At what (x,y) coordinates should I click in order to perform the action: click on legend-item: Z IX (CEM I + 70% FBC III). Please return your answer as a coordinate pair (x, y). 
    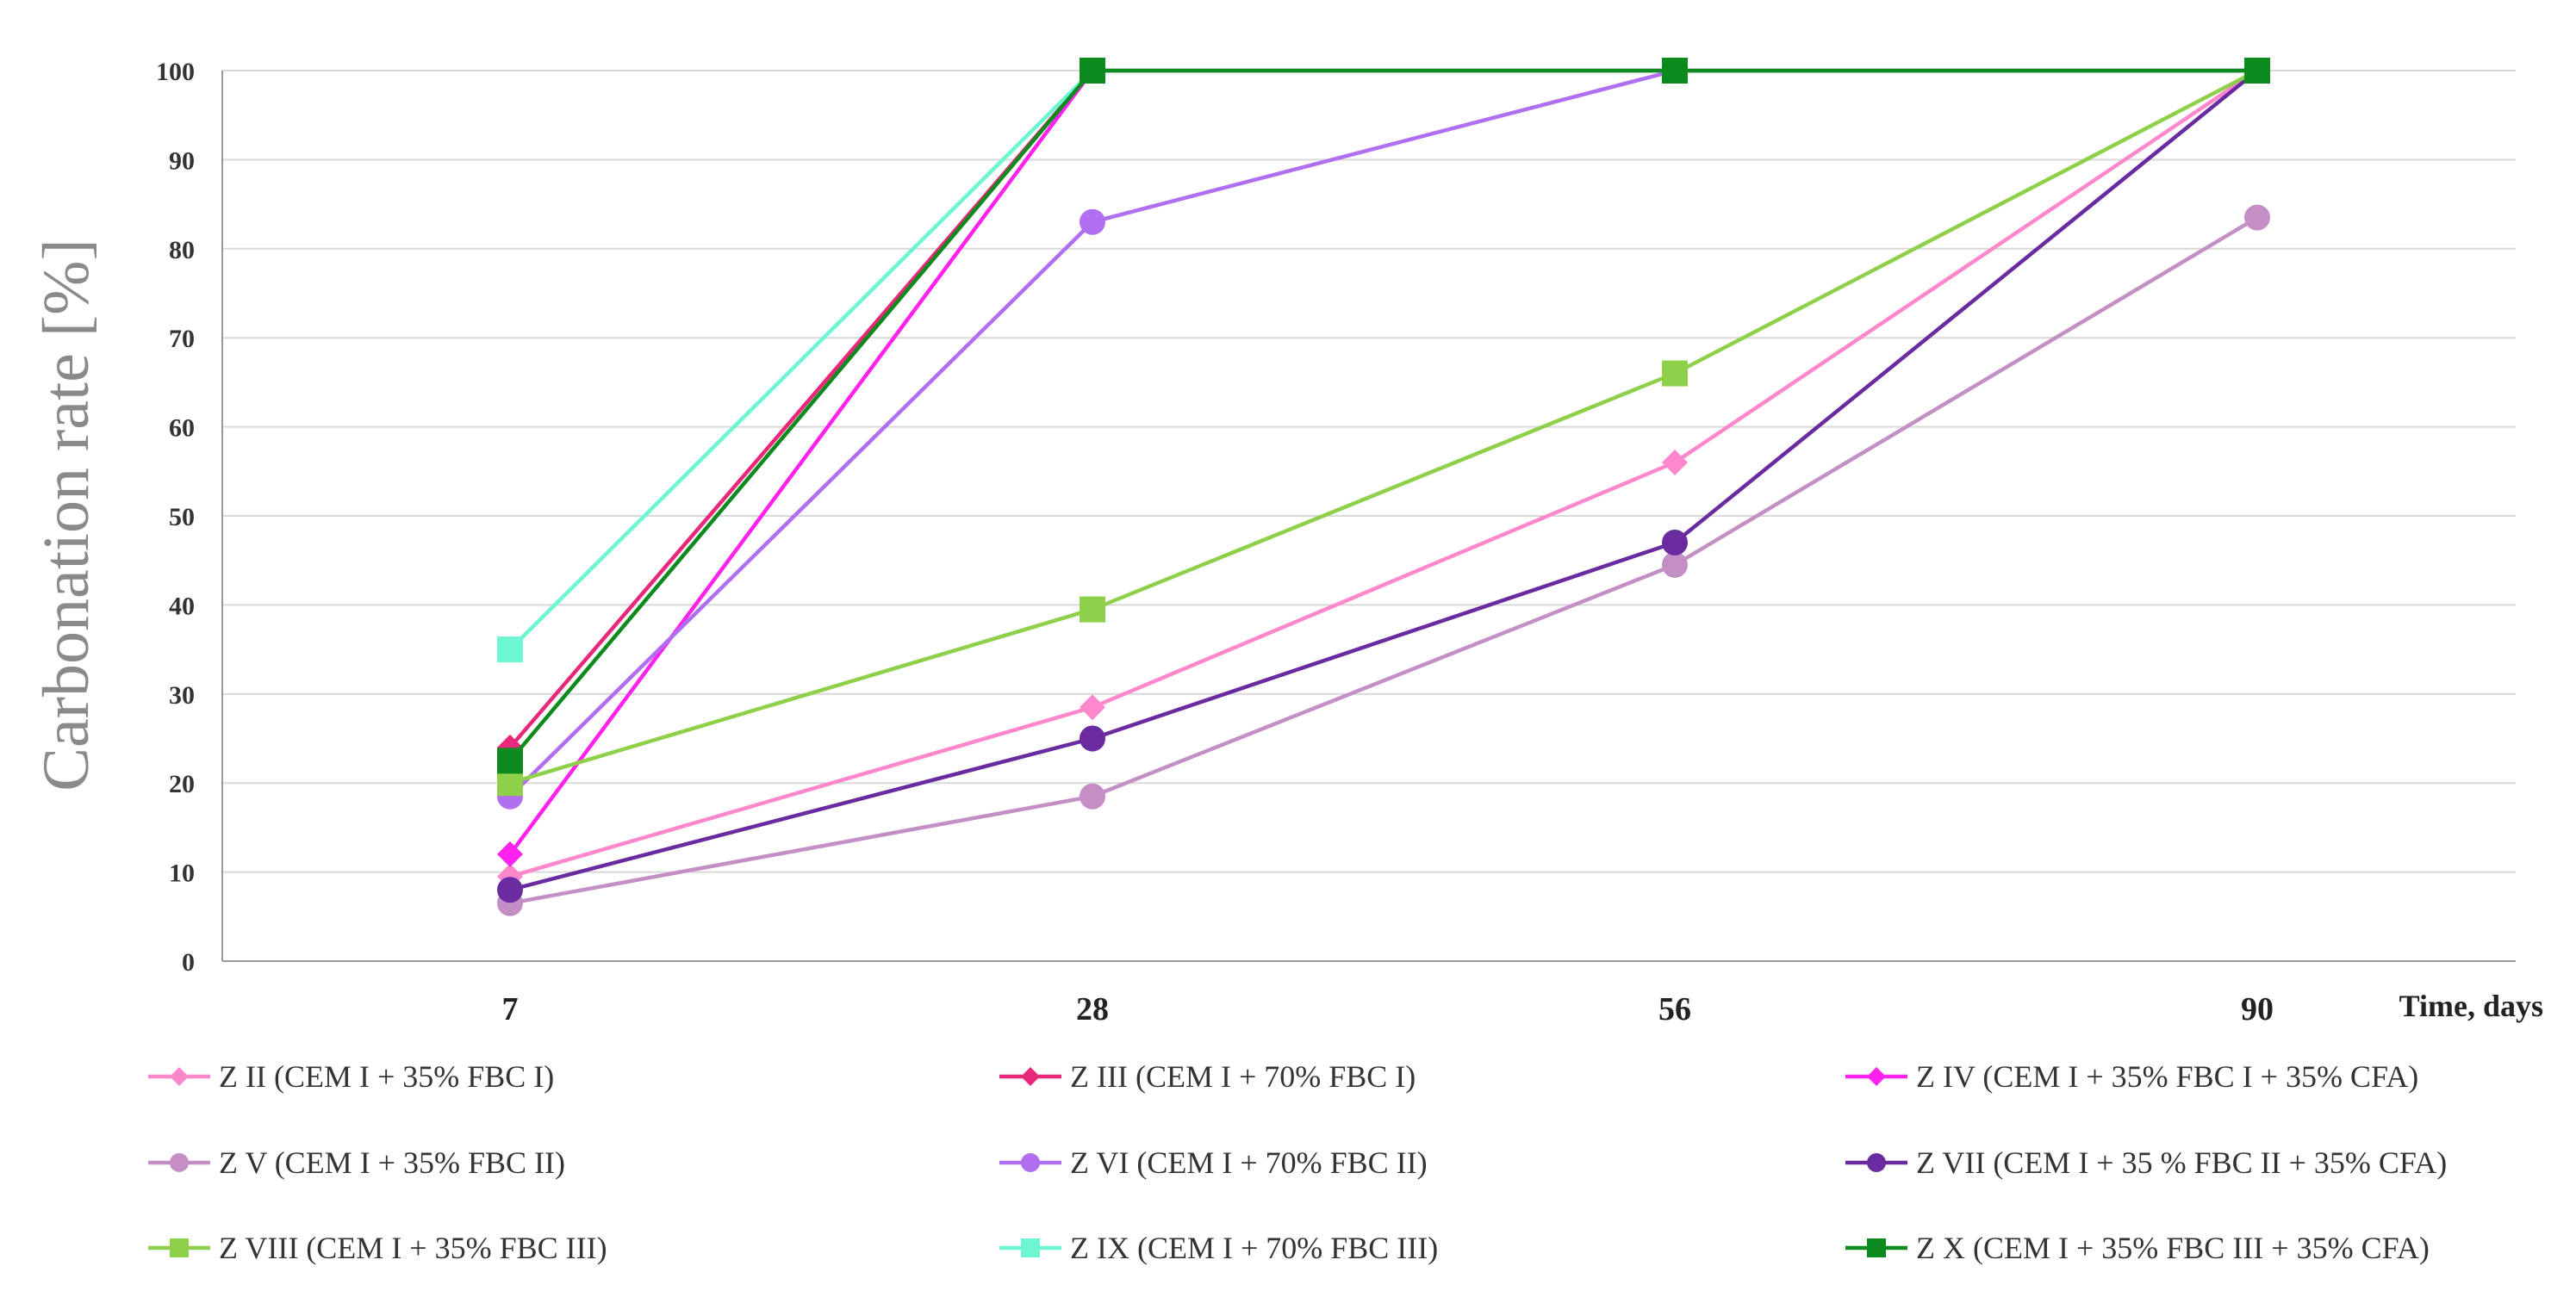
    Looking at the image, I should click on (1219, 1248).